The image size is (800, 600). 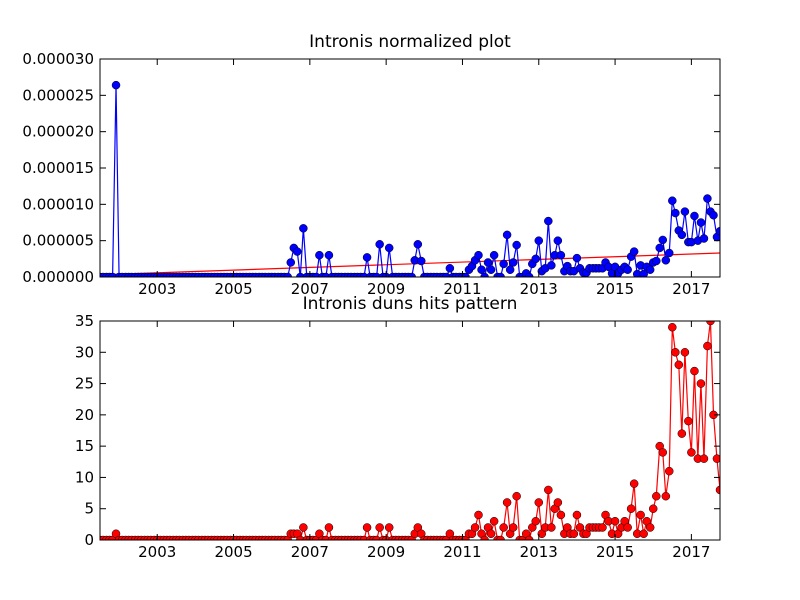 What do you see at coordinates (58, 132) in the screenshot?
I see `y-tick-label: 0.000020` at bounding box center [58, 132].